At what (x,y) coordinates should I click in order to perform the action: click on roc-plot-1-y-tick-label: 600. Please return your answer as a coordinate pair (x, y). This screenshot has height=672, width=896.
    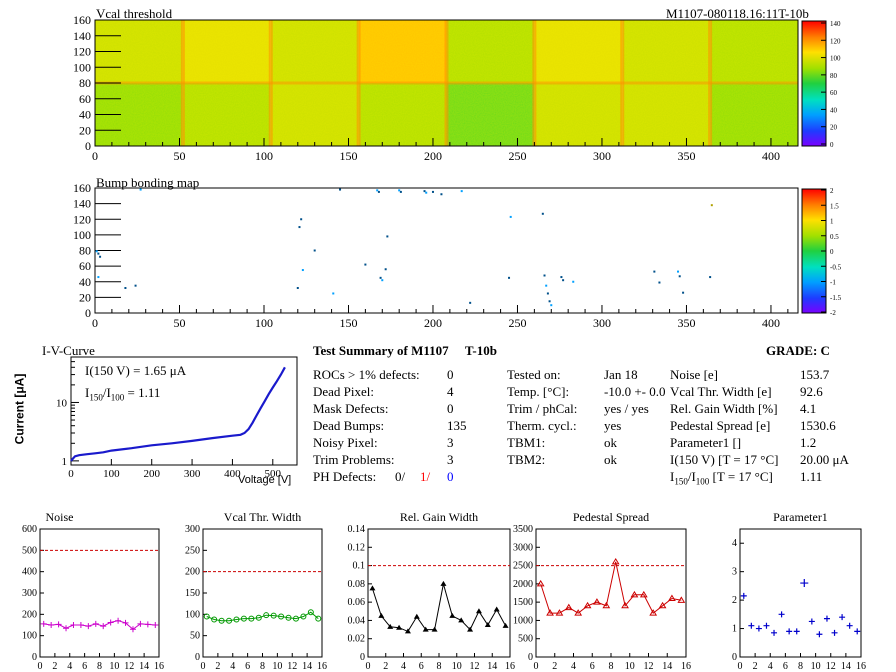
    Looking at the image, I should click on (29, 529).